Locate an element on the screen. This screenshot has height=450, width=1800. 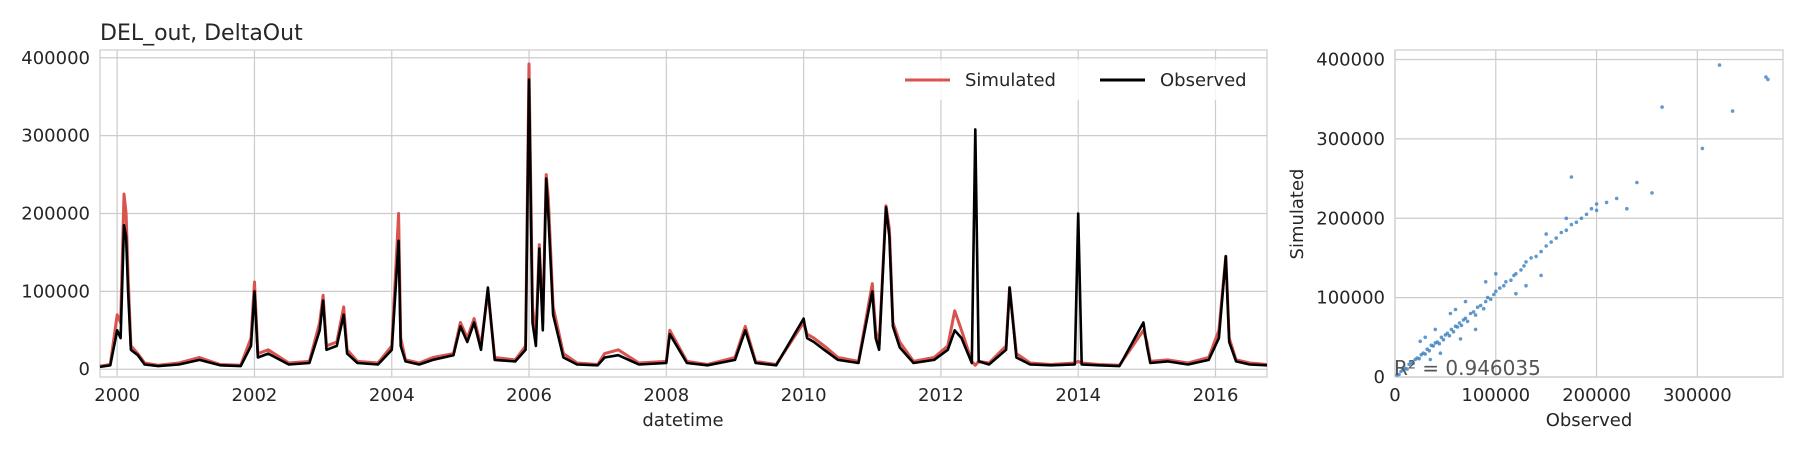
legend-label-simulated: Simulated is located at coordinates (1010, 80).